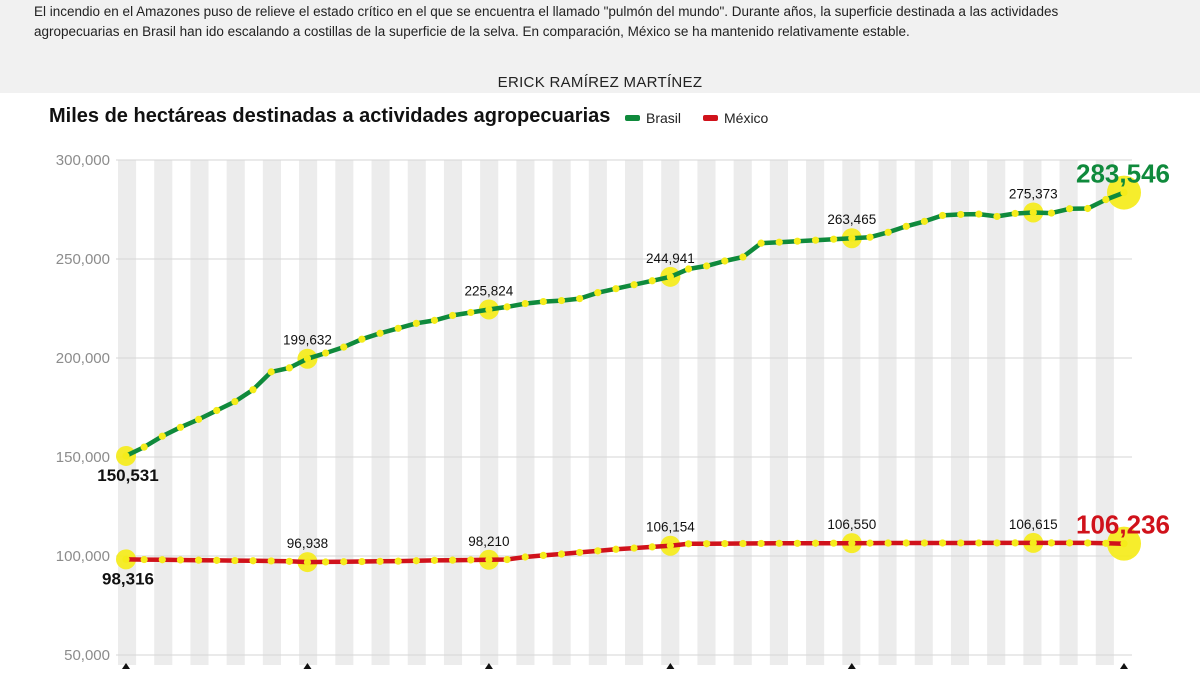 This screenshot has height=675, width=1200. What do you see at coordinates (851, 219) in the screenshot?
I see `data-label: 263,465` at bounding box center [851, 219].